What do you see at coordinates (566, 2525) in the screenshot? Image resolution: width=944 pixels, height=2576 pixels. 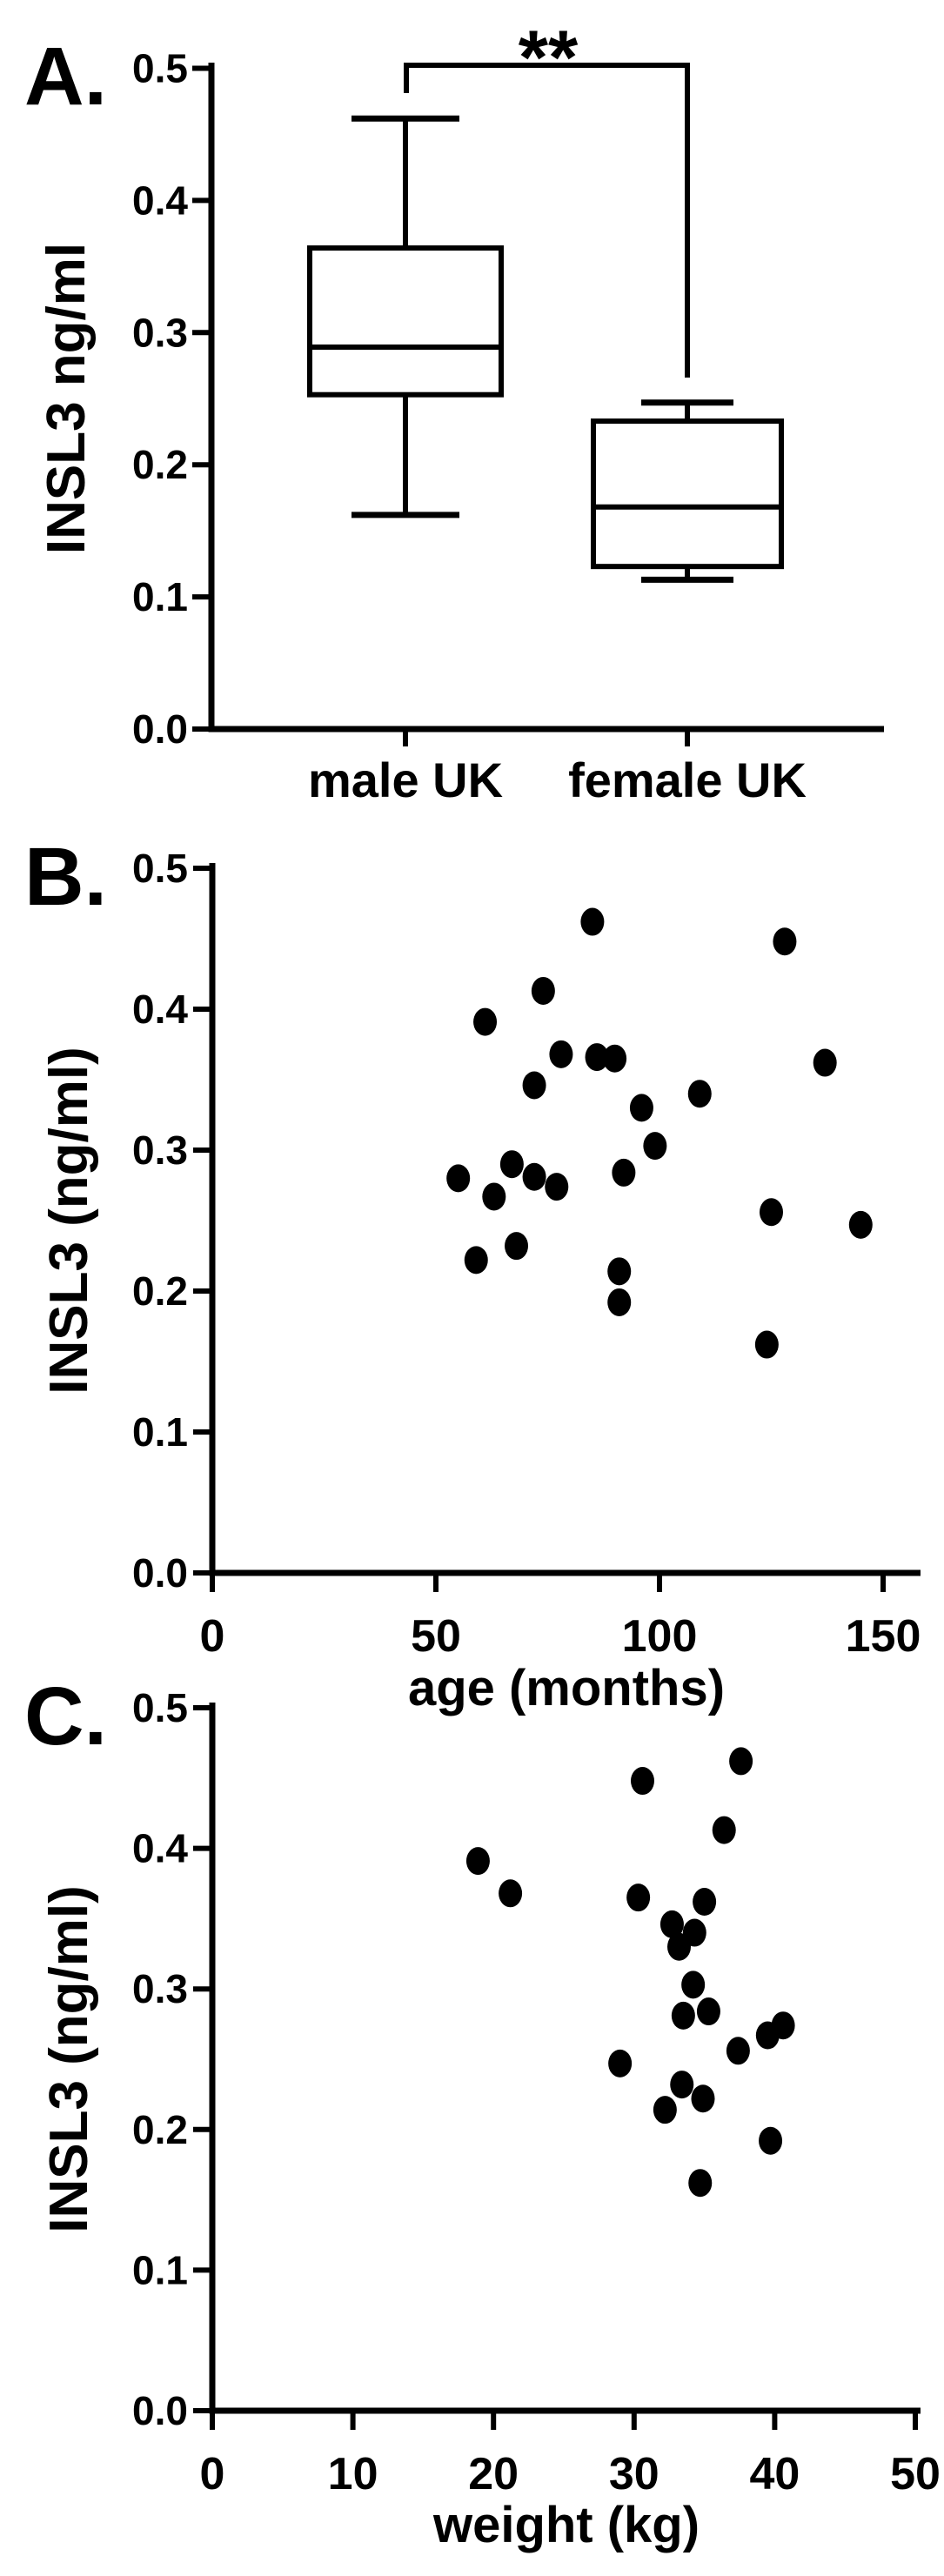 I see `x-axis-title: weight (kg)` at bounding box center [566, 2525].